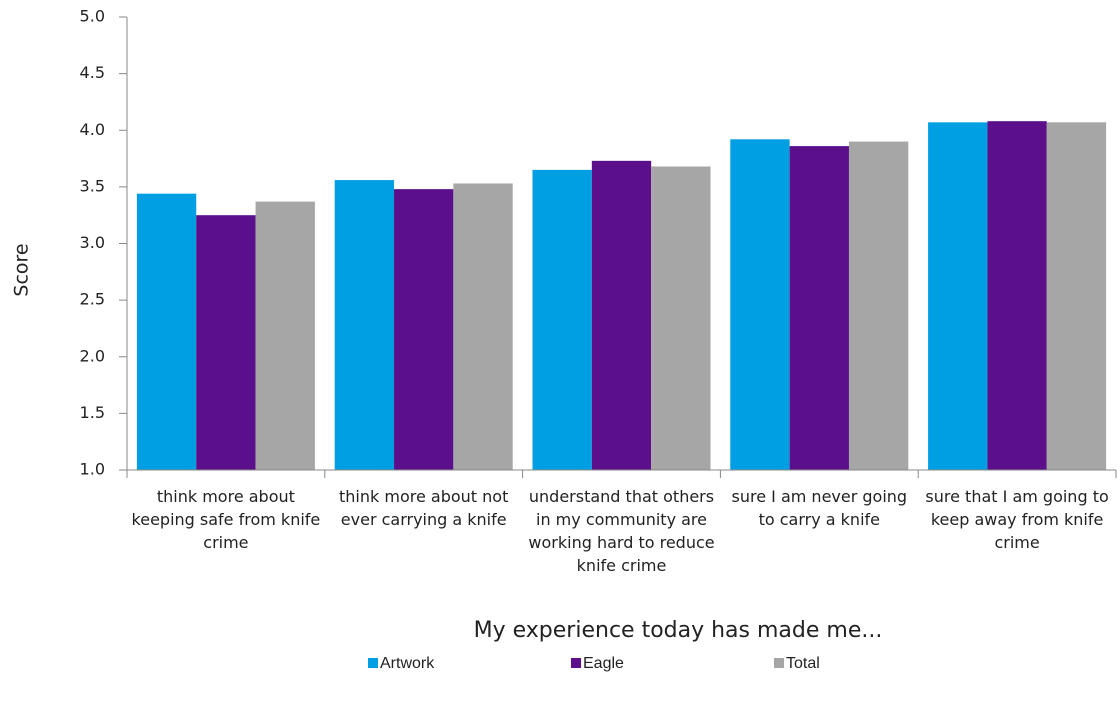 This screenshot has width=1117, height=704. Describe the element at coordinates (803, 663) in the screenshot. I see `legend-label: Total` at that location.